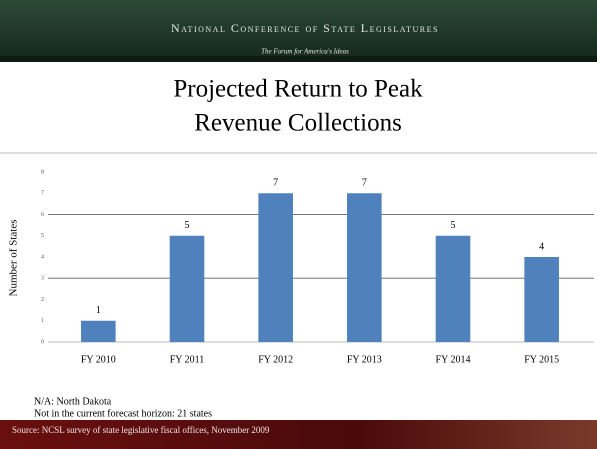  I want to click on tagline: The Forum for America's Ideas, so click(305, 52).